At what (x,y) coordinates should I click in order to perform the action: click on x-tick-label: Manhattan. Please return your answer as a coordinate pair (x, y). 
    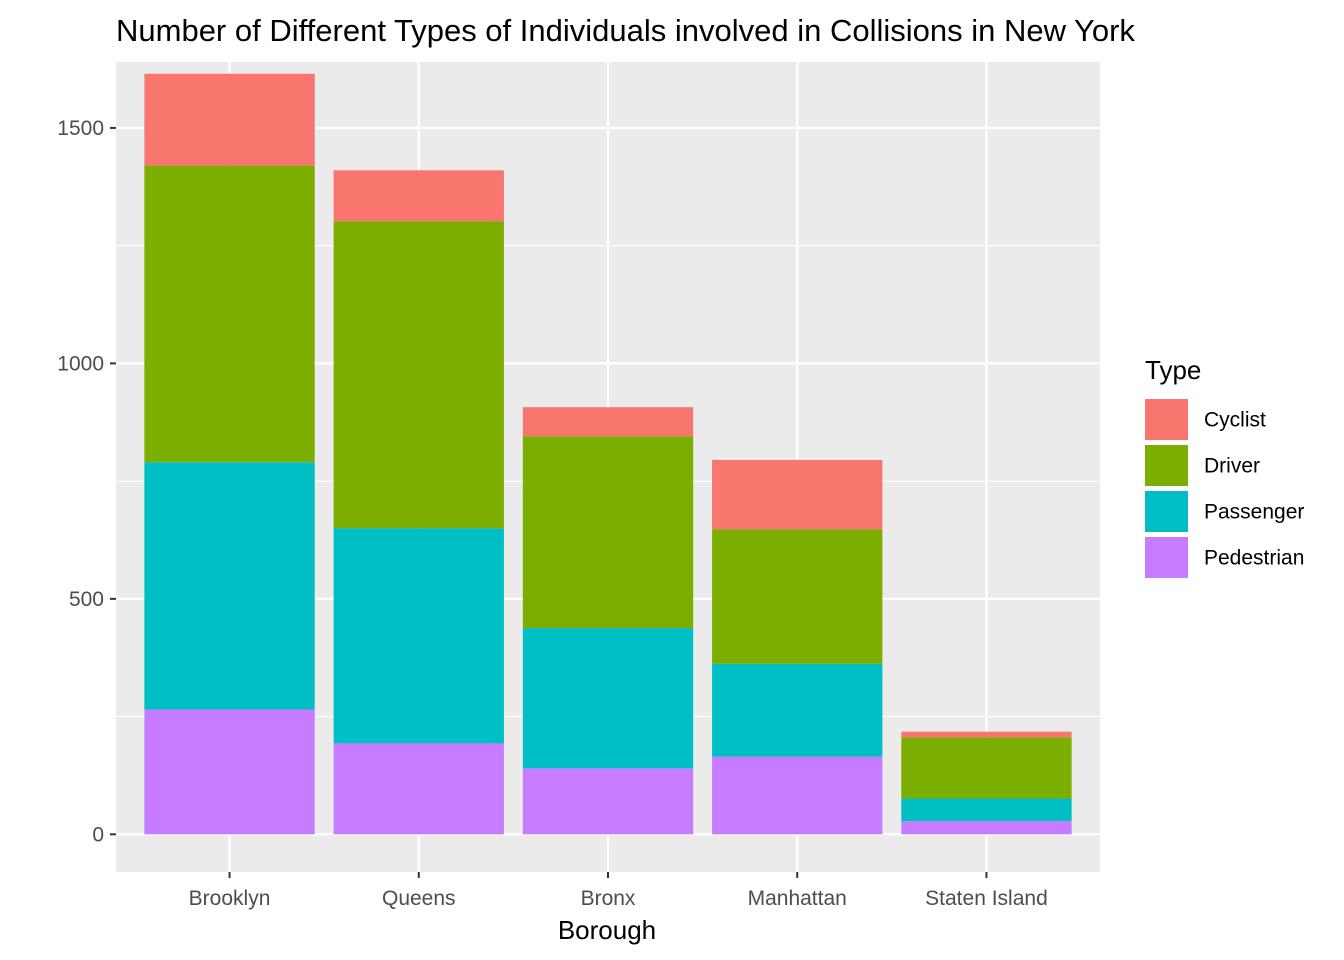
    Looking at the image, I should click on (797, 898).